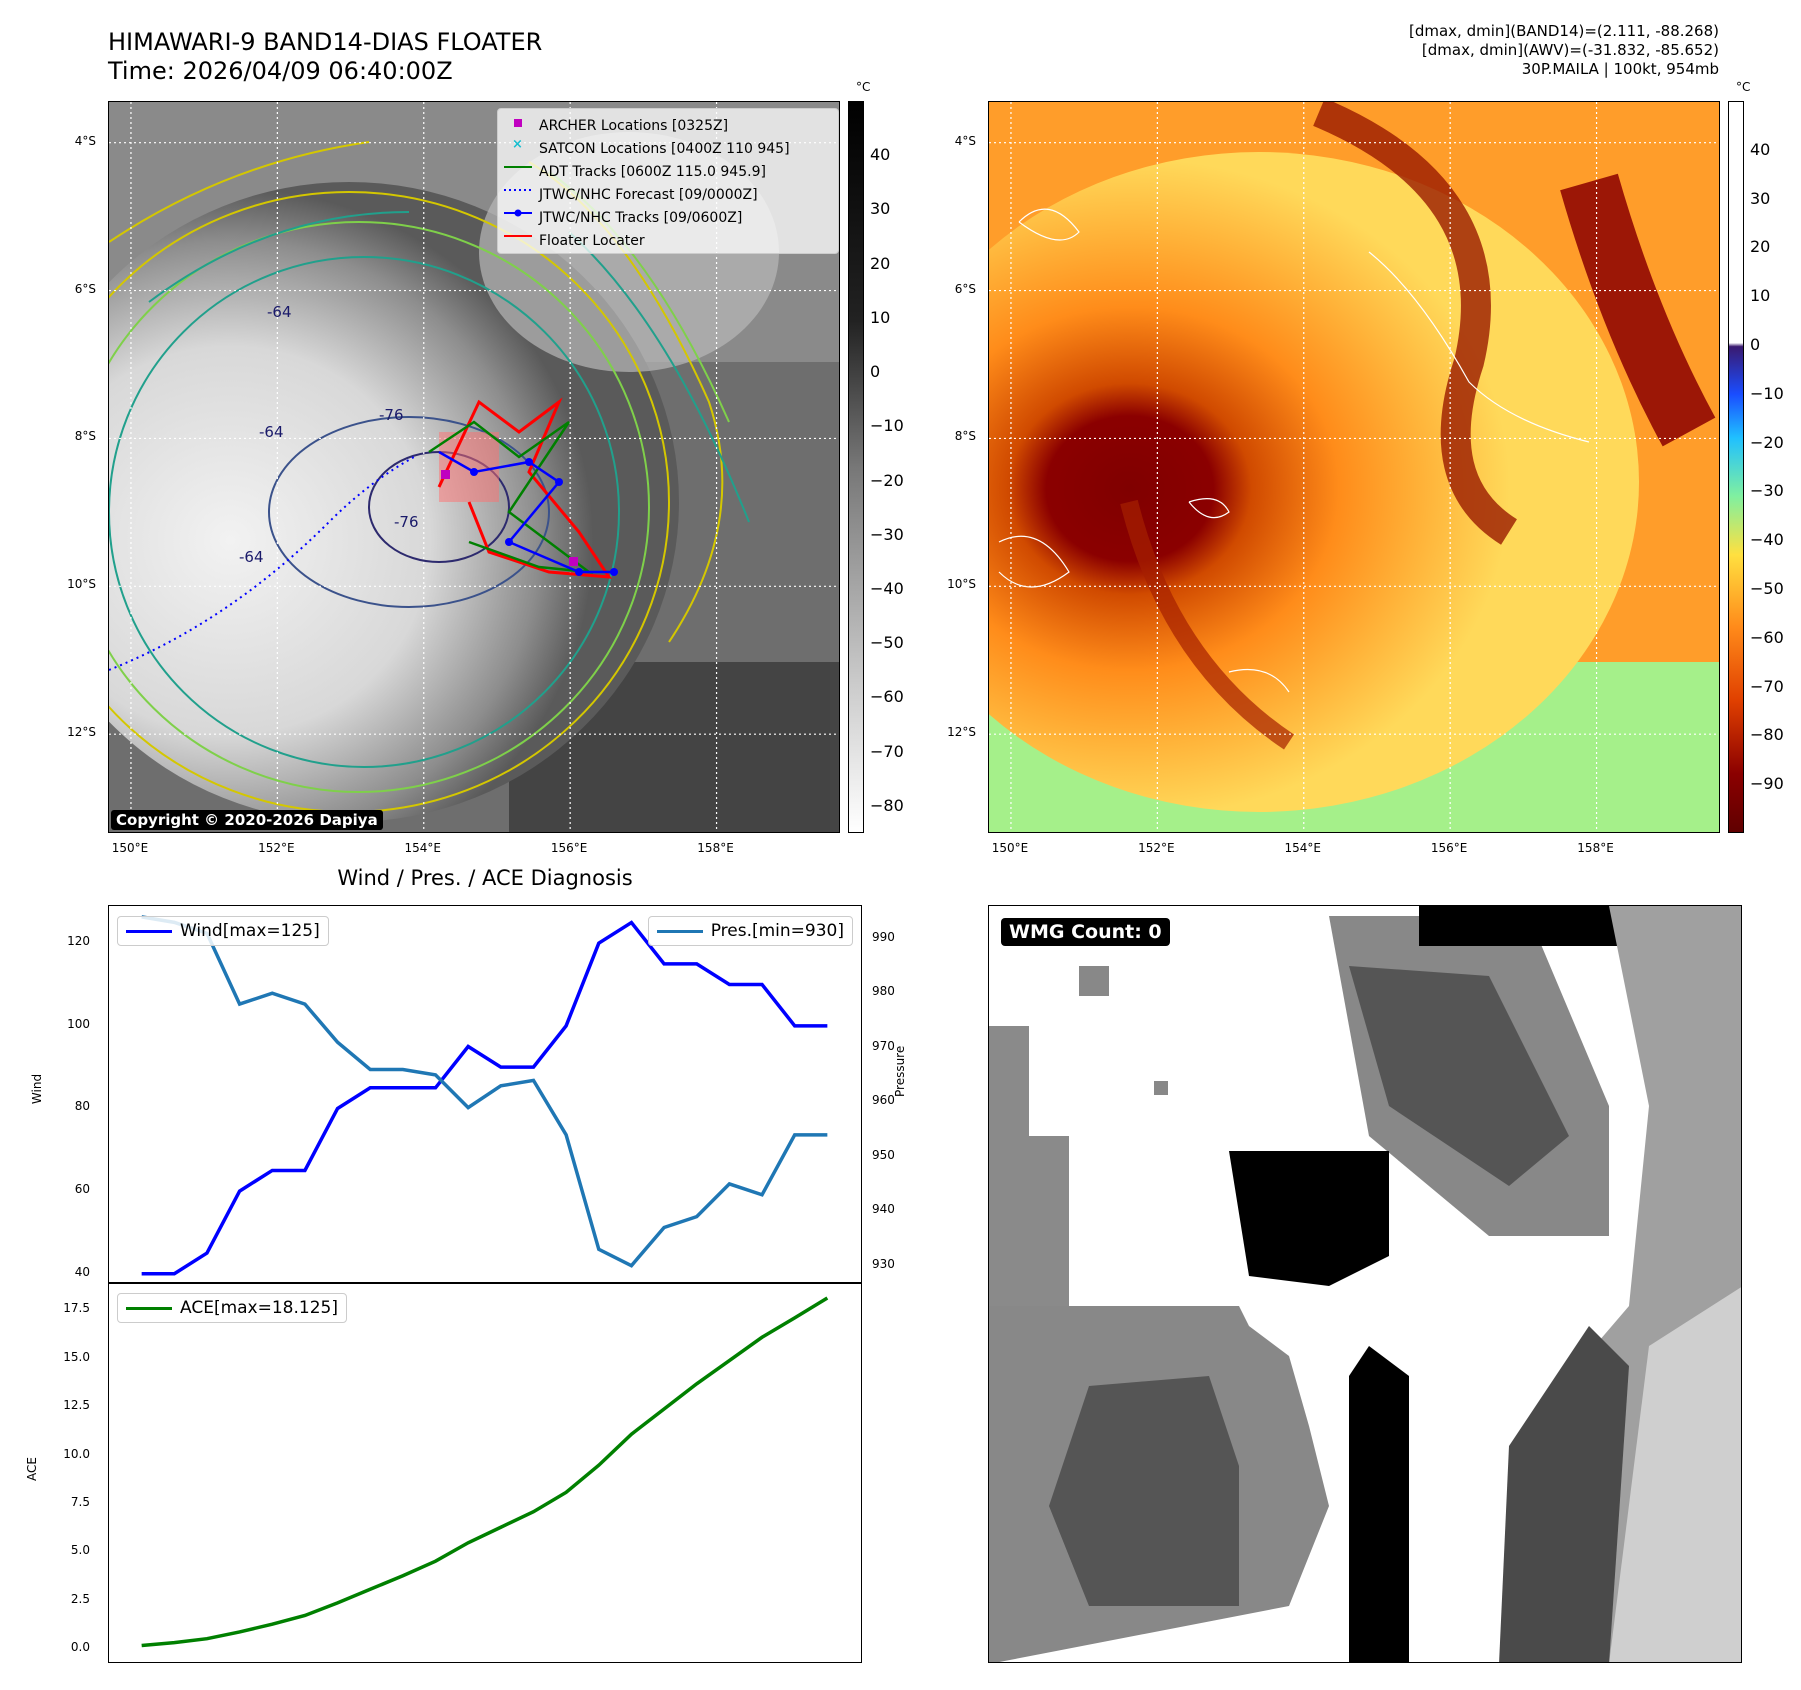 The height and width of the screenshot is (1690, 1801). What do you see at coordinates (573, 561) in the screenshot?
I see `archer-location` at bounding box center [573, 561].